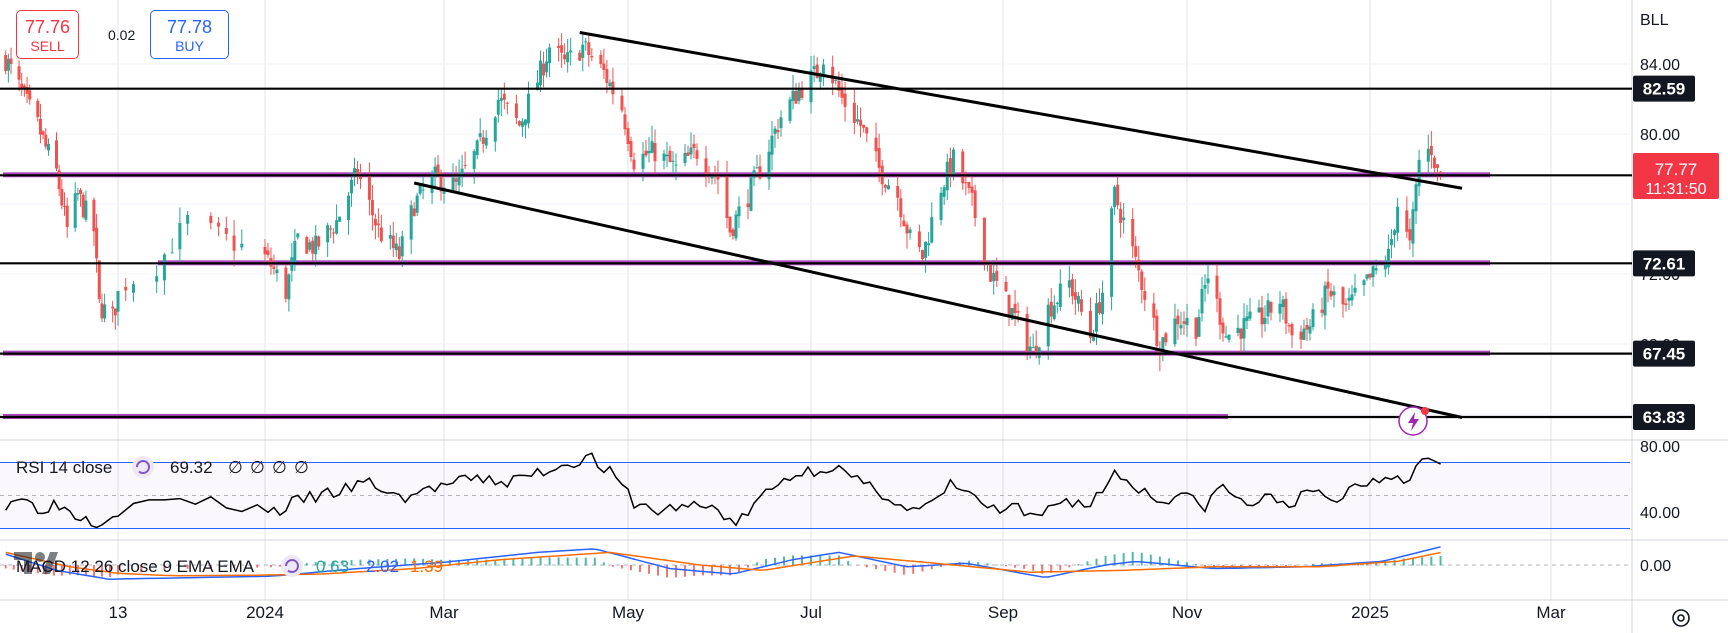 This screenshot has width=1728, height=633. Describe the element at coordinates (235, 467) in the screenshot. I see `rsi-placeholder: ∅` at that location.